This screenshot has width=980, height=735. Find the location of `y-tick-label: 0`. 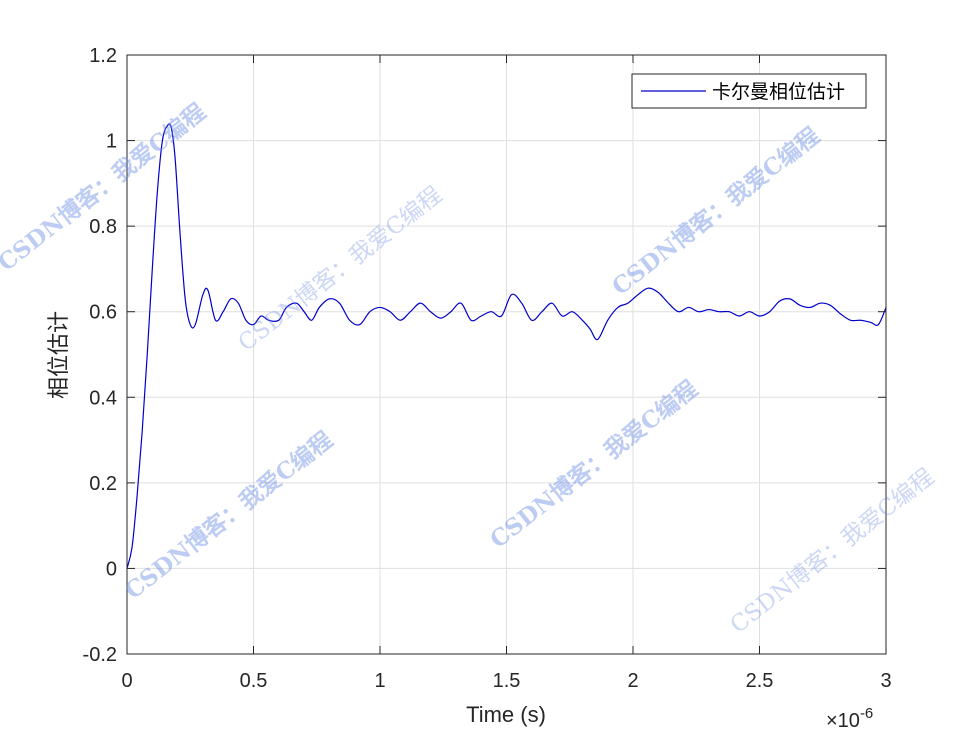

y-tick-label: 0 is located at coordinates (111, 569).